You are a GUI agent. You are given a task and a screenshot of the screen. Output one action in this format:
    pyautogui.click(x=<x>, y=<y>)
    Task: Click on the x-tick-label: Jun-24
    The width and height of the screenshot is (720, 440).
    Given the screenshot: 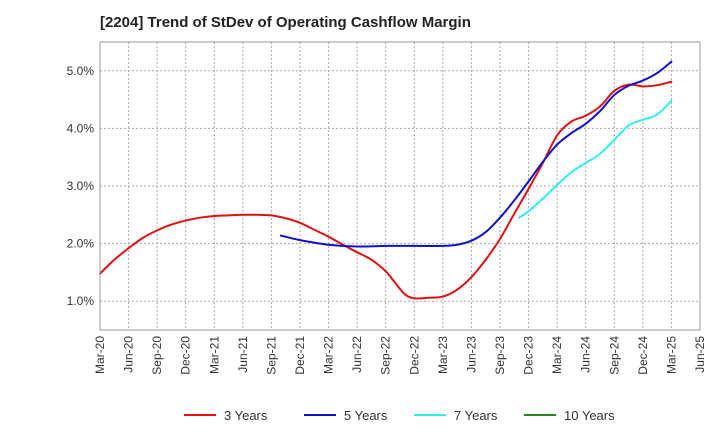 What is the action you would take?
    pyautogui.click(x=586, y=354)
    